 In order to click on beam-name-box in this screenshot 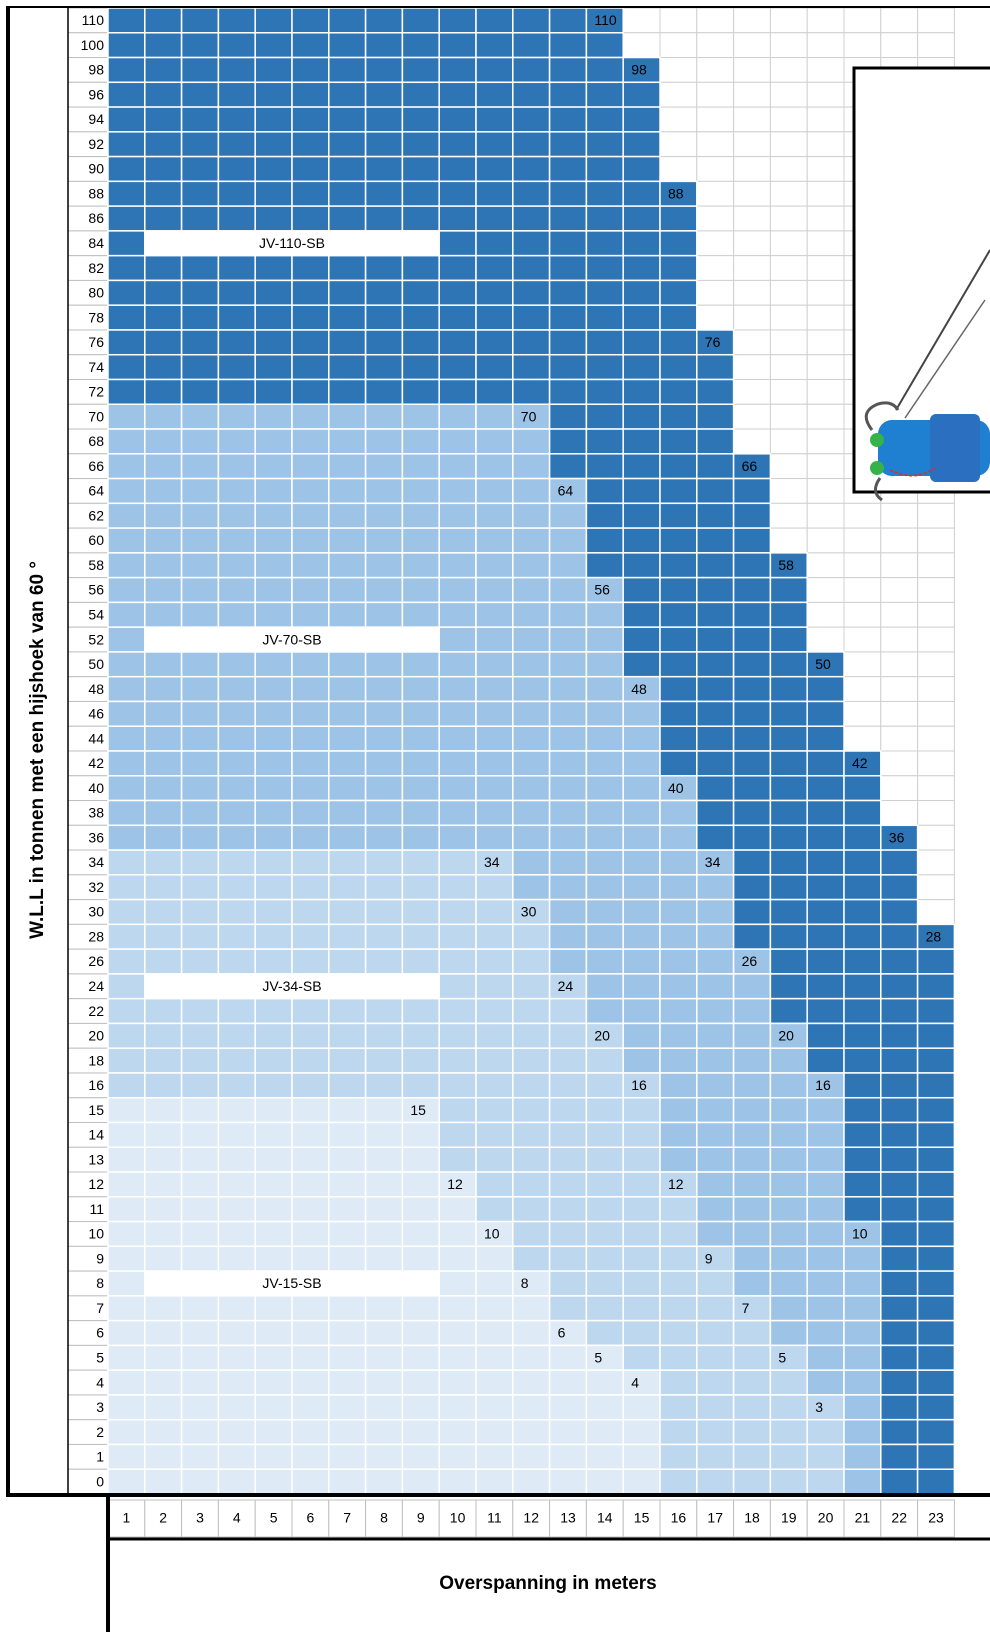, I will do `click(292, 639)`.